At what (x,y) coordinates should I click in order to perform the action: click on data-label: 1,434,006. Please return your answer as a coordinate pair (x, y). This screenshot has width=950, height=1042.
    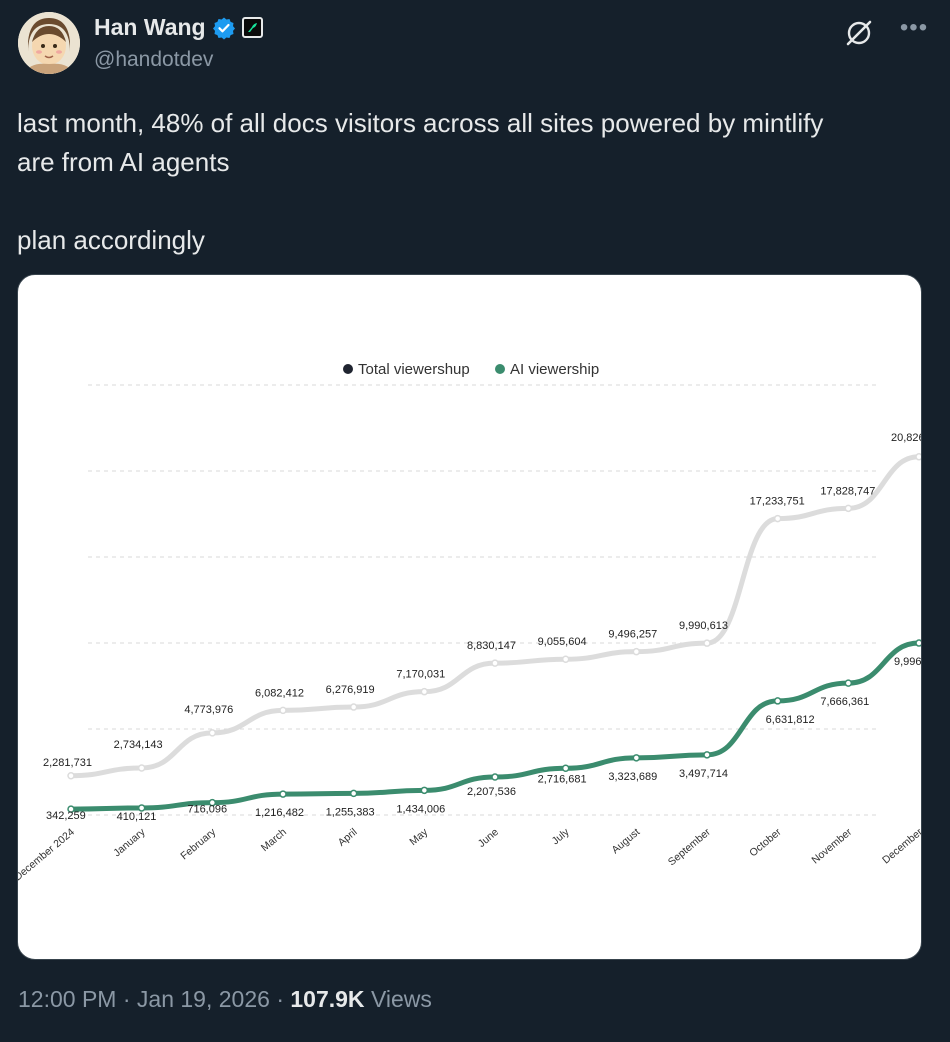
    Looking at the image, I should click on (420, 809).